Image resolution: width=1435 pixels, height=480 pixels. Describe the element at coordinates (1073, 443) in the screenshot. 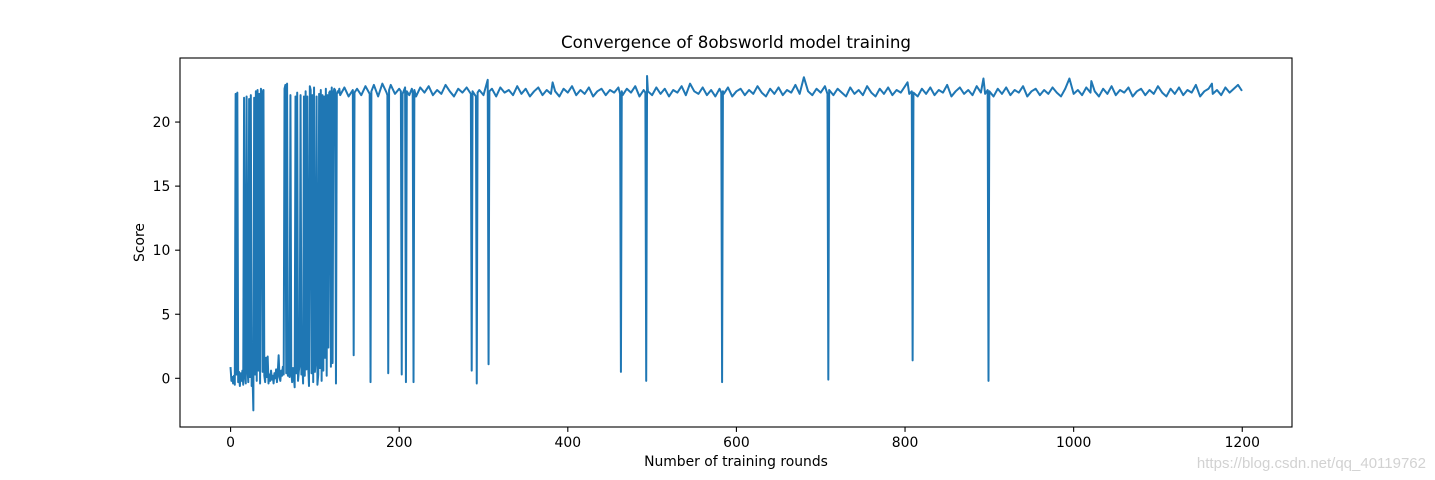

I see `x-tick-label: 1000` at that location.